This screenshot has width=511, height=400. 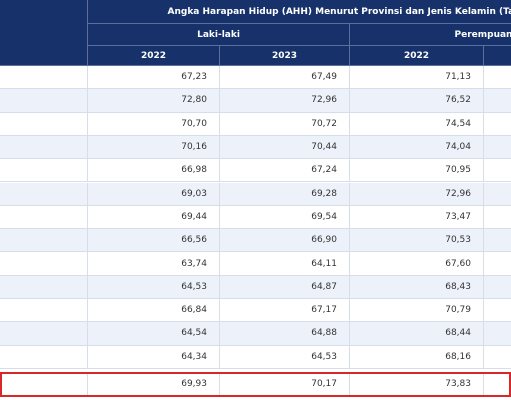 What do you see at coordinates (285, 217) in the screenshot?
I see `value-cell: 69,54` at bounding box center [285, 217].